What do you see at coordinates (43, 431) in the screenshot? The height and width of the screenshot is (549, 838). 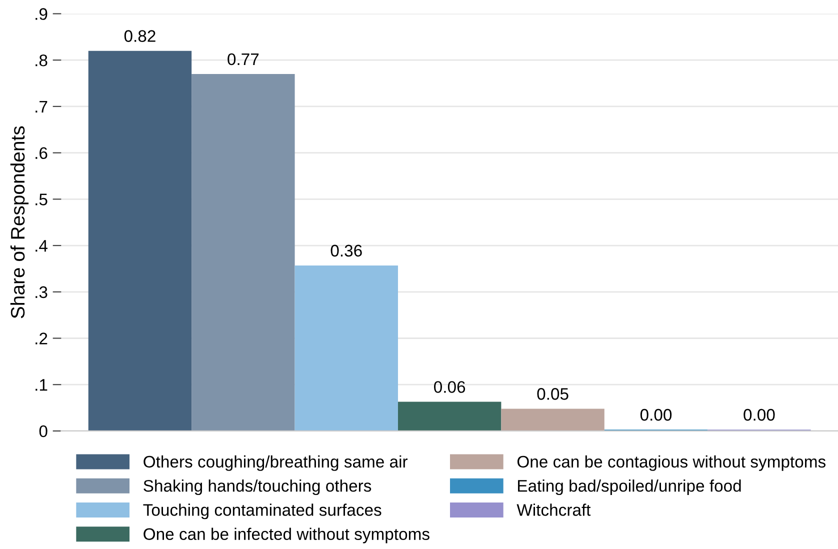 I see `y-tick-label: 0` at bounding box center [43, 431].